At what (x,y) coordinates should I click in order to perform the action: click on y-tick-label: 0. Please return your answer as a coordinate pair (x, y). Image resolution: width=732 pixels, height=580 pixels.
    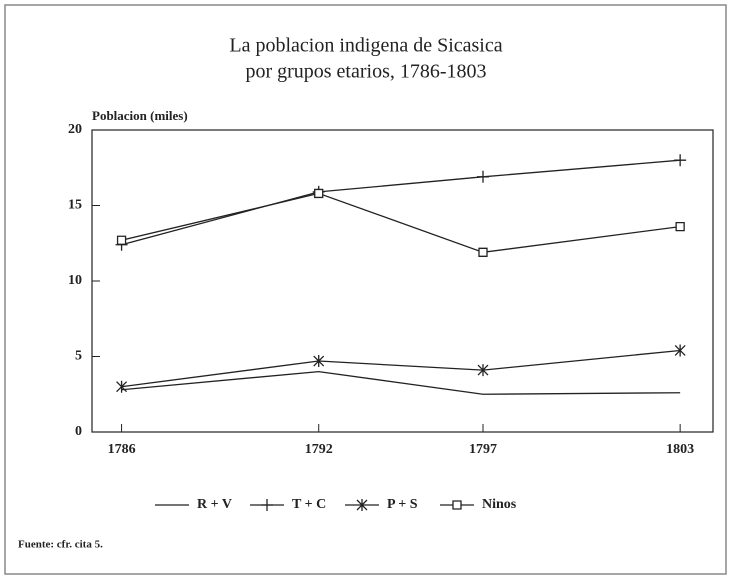
    Looking at the image, I should click on (78, 431).